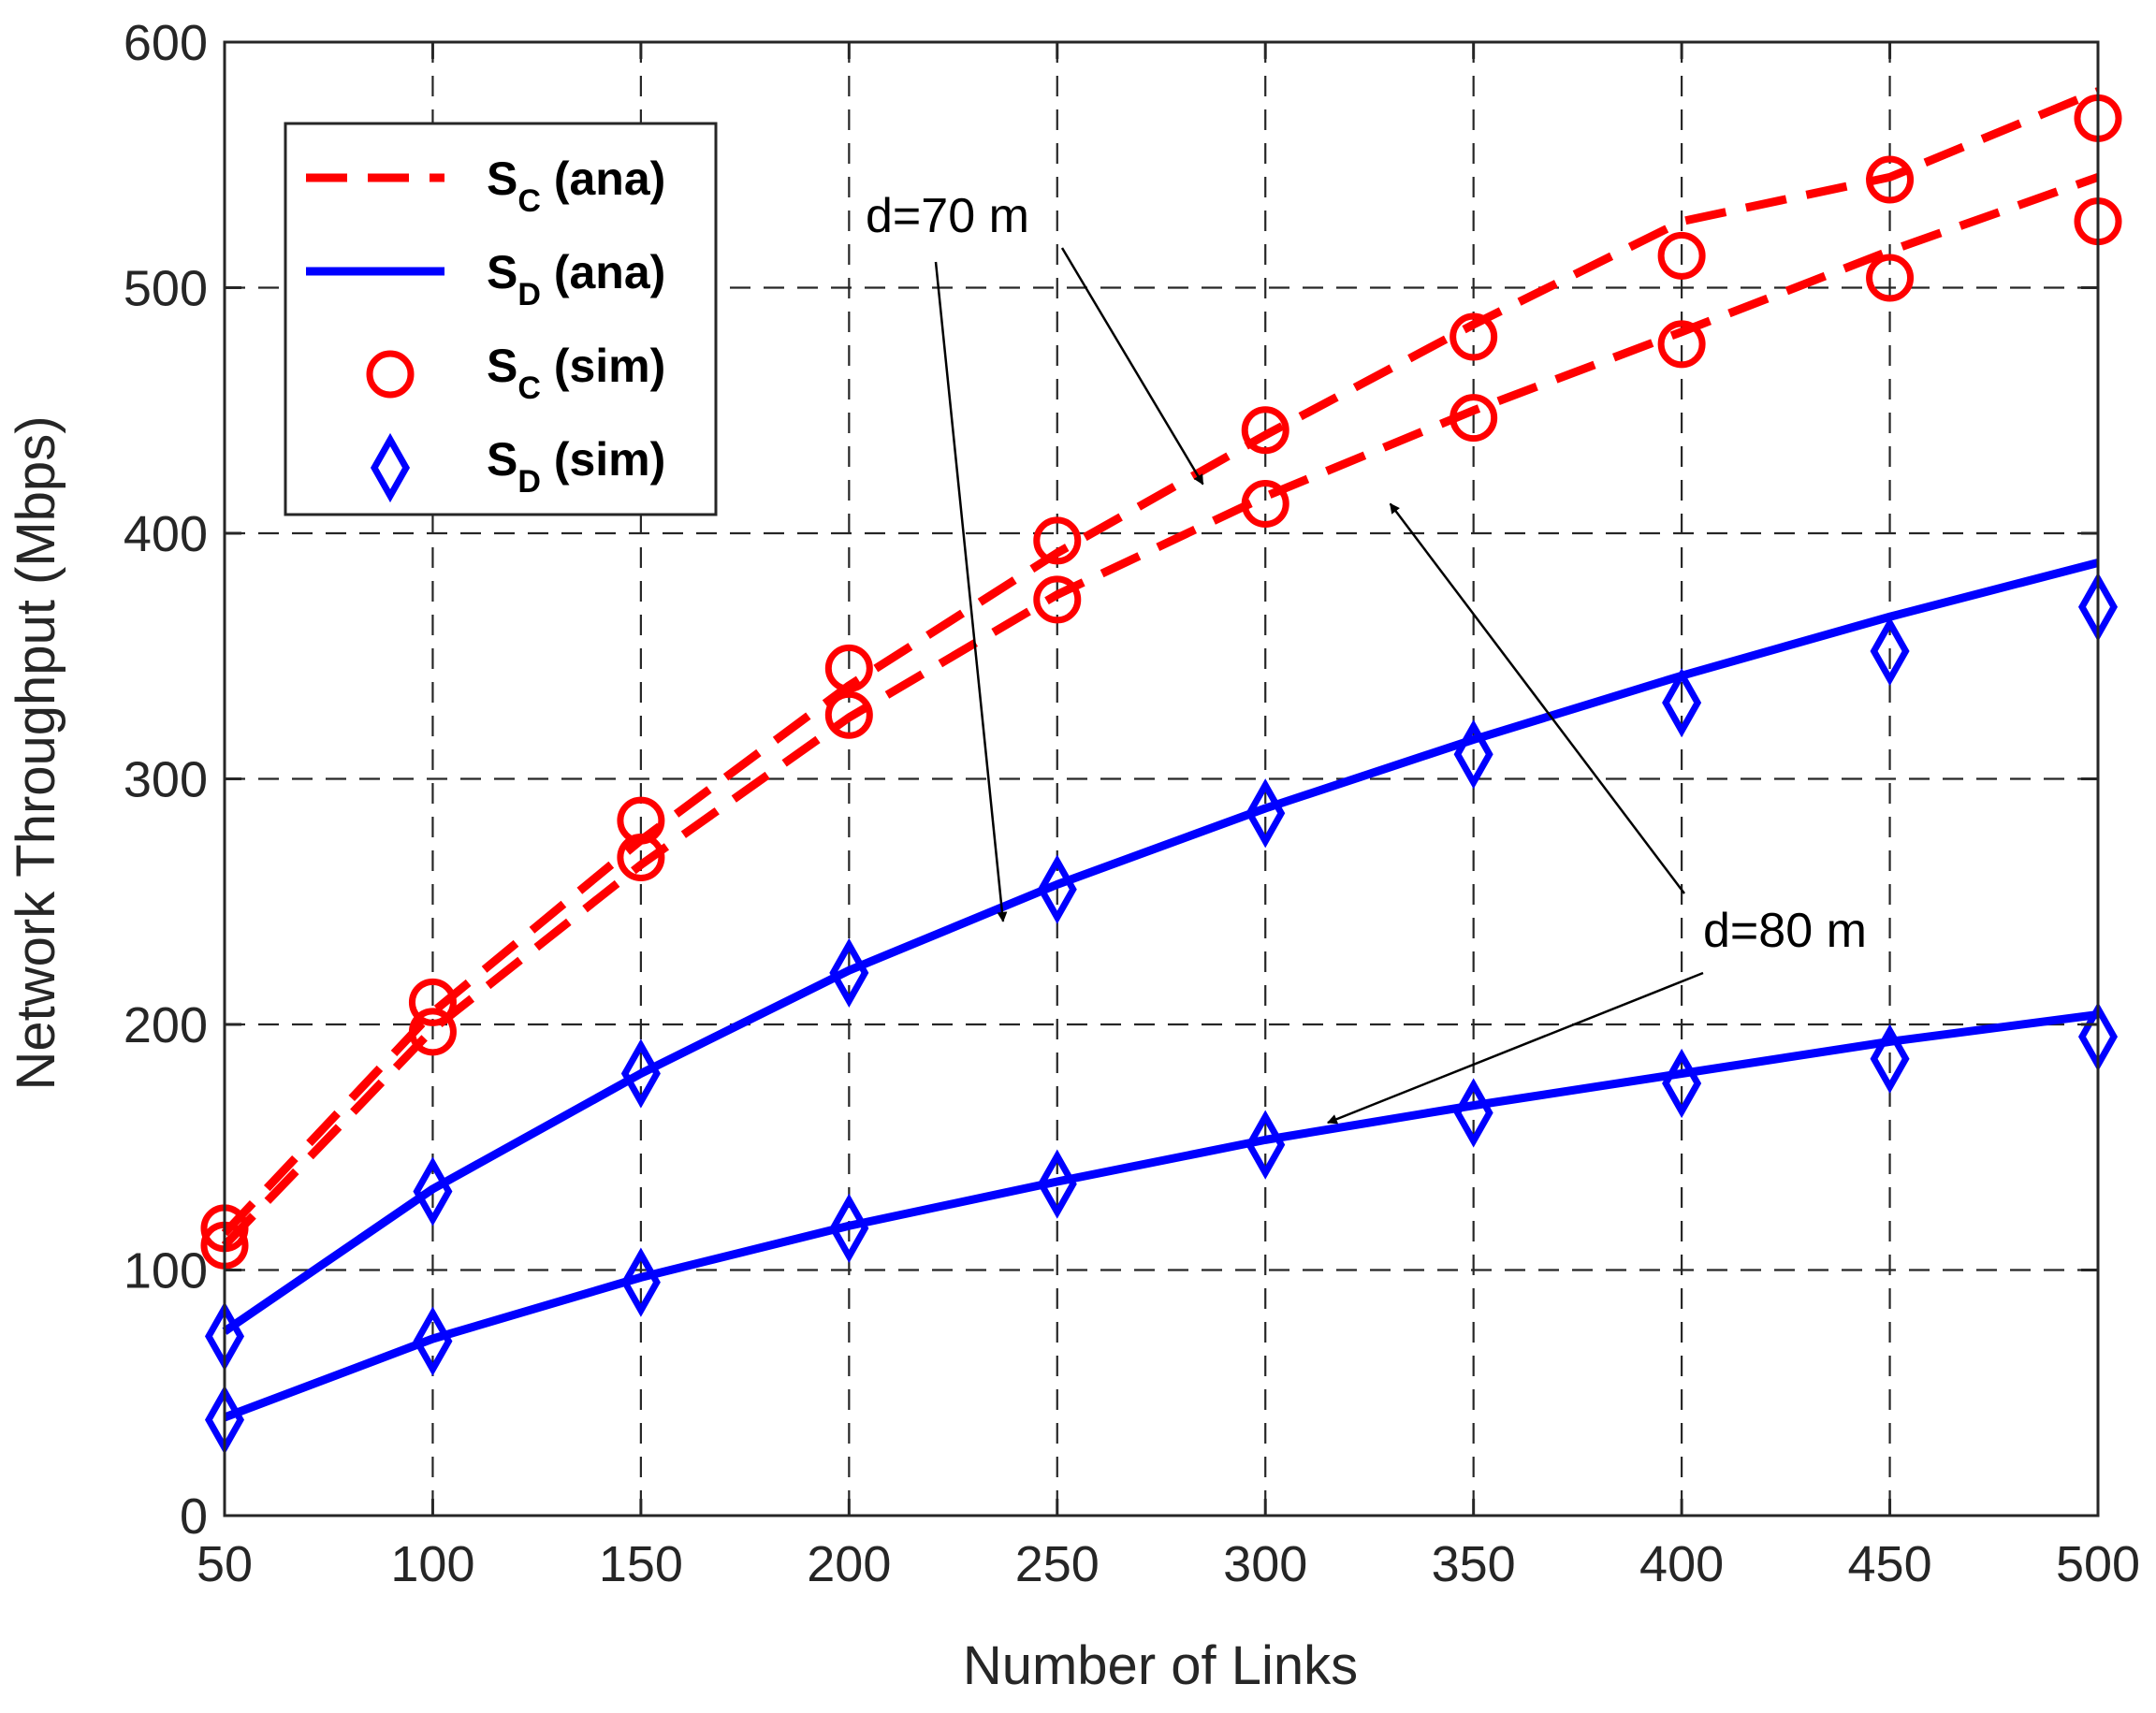 The height and width of the screenshot is (1713, 2156). Describe the element at coordinates (485, 185) in the screenshot. I see `legend-entry-0: SC (ana)` at that location.